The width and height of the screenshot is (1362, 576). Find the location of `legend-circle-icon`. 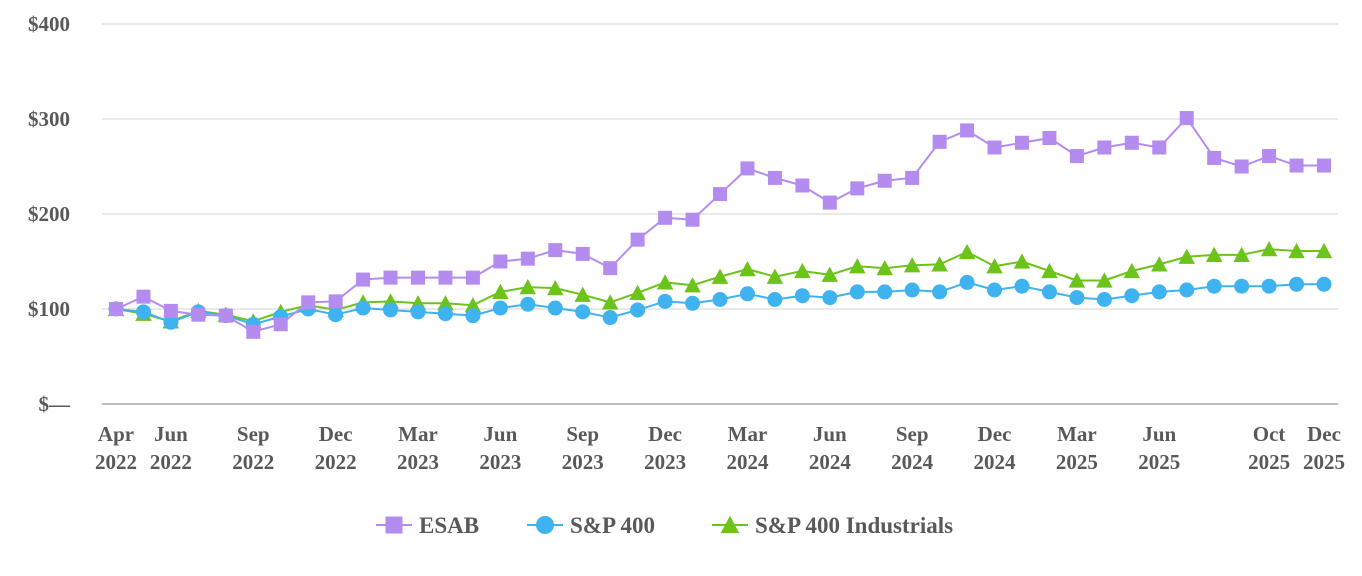

legend-circle-icon is located at coordinates (545, 525).